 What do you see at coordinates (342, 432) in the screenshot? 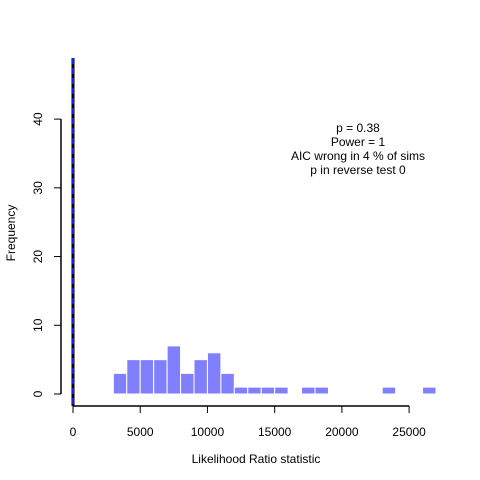
I see `x-tick-label: 20000` at bounding box center [342, 432].